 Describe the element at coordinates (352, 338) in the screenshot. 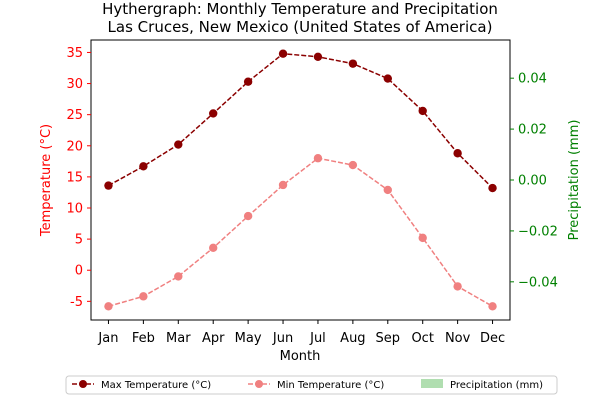

I see `x-tick-label: Aug` at that location.